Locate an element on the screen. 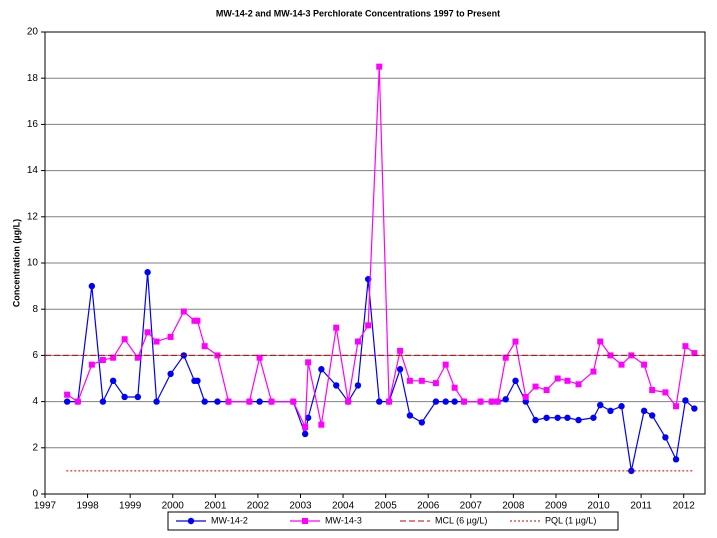 The image size is (717, 538). x-tick-label: 2000 is located at coordinates (173, 506).